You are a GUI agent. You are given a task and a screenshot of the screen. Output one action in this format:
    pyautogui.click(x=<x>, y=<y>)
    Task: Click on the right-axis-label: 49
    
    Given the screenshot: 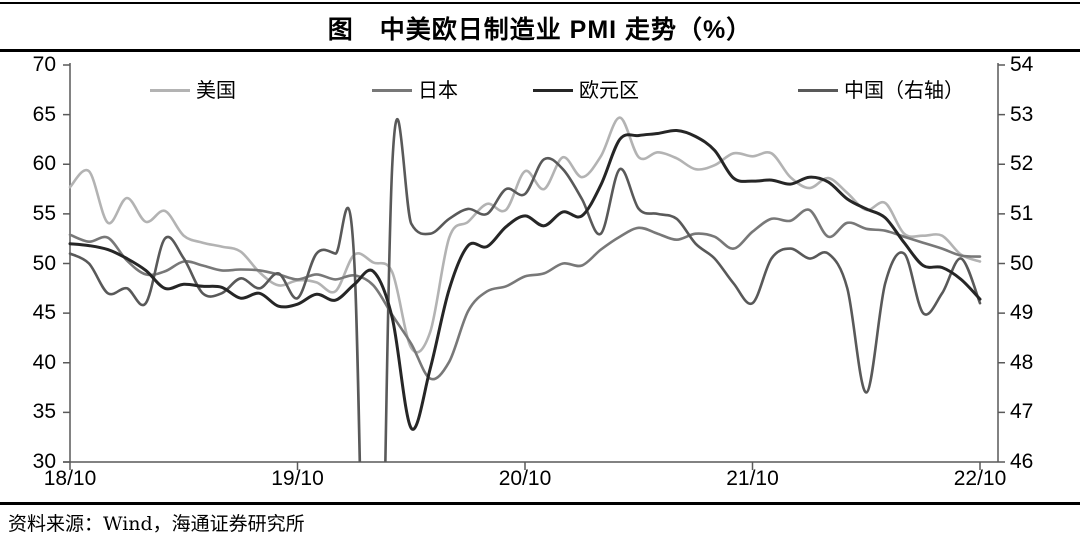 What is the action you would take?
    pyautogui.click(x=1022, y=313)
    